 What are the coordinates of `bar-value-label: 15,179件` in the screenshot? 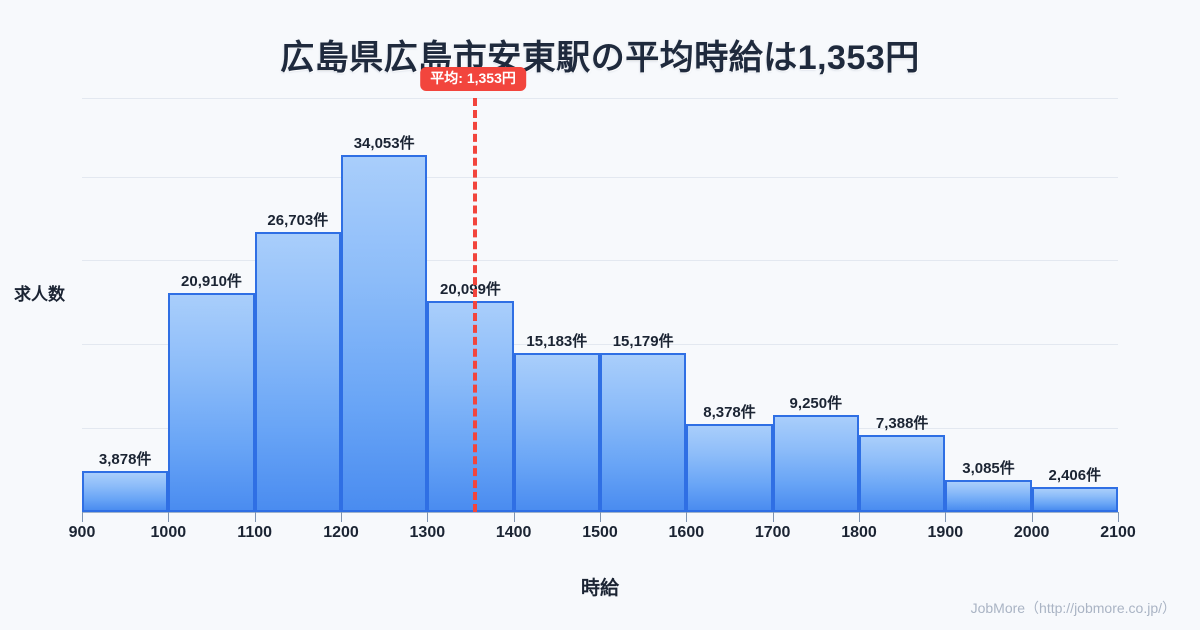 It's located at (643, 341).